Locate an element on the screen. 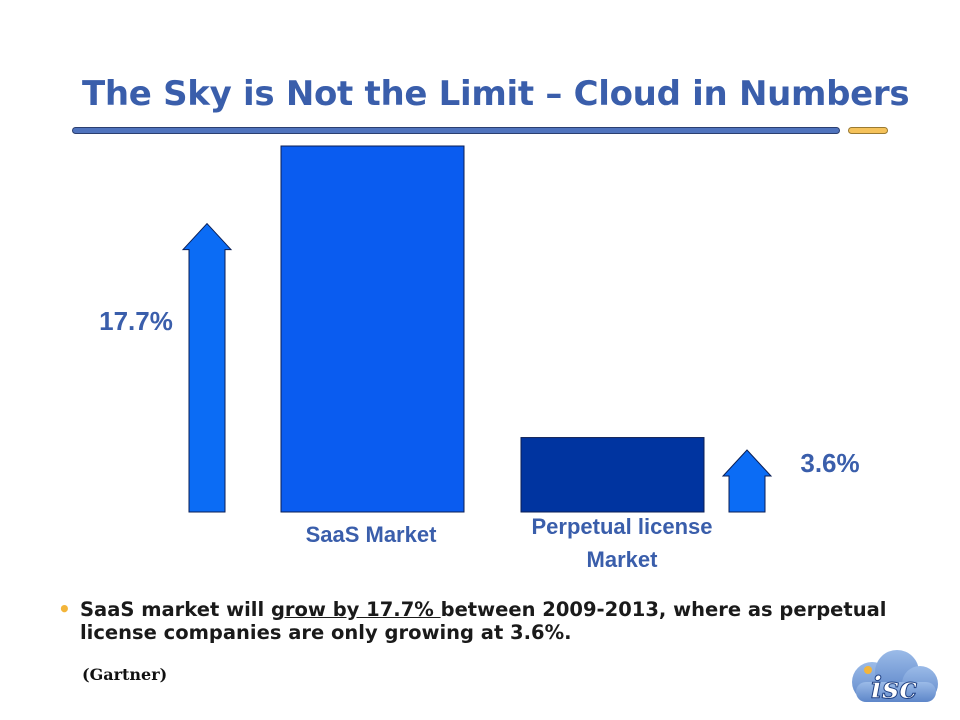 The width and height of the screenshot is (960, 720). title-underline-bar is located at coordinates (456, 130).